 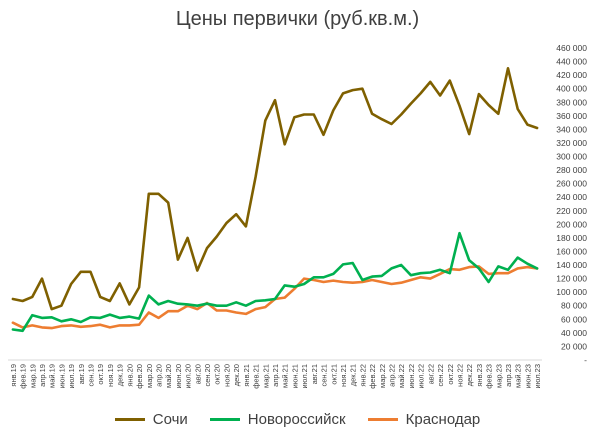 What do you see at coordinates (440, 375) in the screenshot?
I see `x-tick-label: сен.22` at bounding box center [440, 375].